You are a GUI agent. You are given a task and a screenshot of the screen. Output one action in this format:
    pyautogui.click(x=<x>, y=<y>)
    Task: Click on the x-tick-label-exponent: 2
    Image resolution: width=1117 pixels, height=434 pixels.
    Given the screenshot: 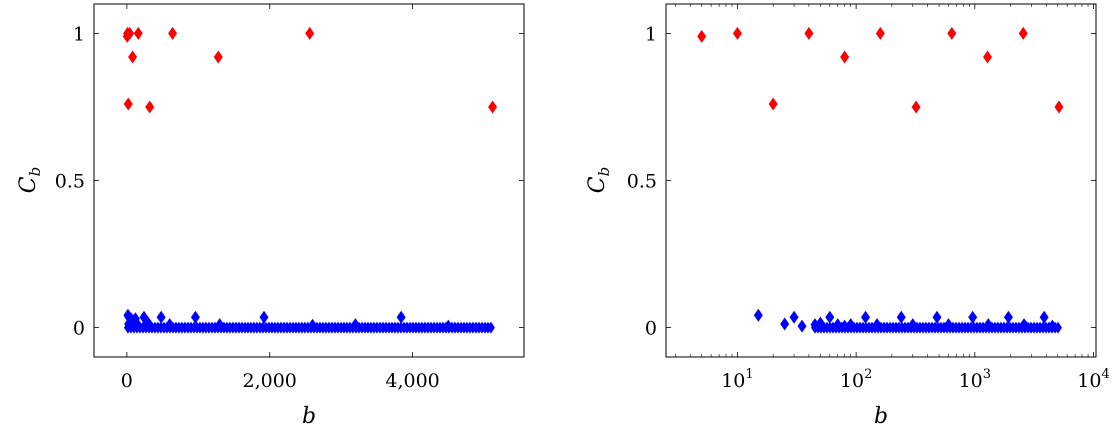 What is the action you would take?
    pyautogui.click(x=868, y=374)
    